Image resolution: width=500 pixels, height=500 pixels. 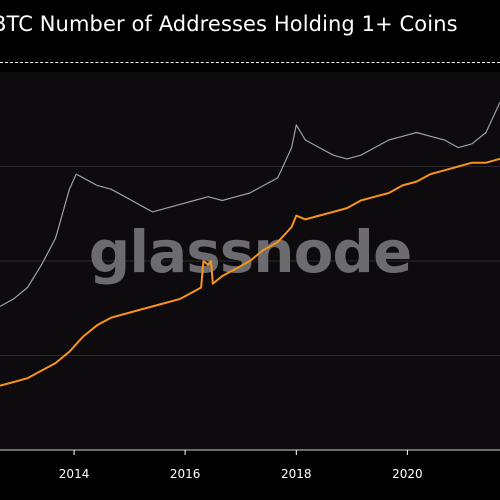 I want to click on chart-title: BTC Number of Addresses Holding 1+ Coins, so click(x=229, y=24).